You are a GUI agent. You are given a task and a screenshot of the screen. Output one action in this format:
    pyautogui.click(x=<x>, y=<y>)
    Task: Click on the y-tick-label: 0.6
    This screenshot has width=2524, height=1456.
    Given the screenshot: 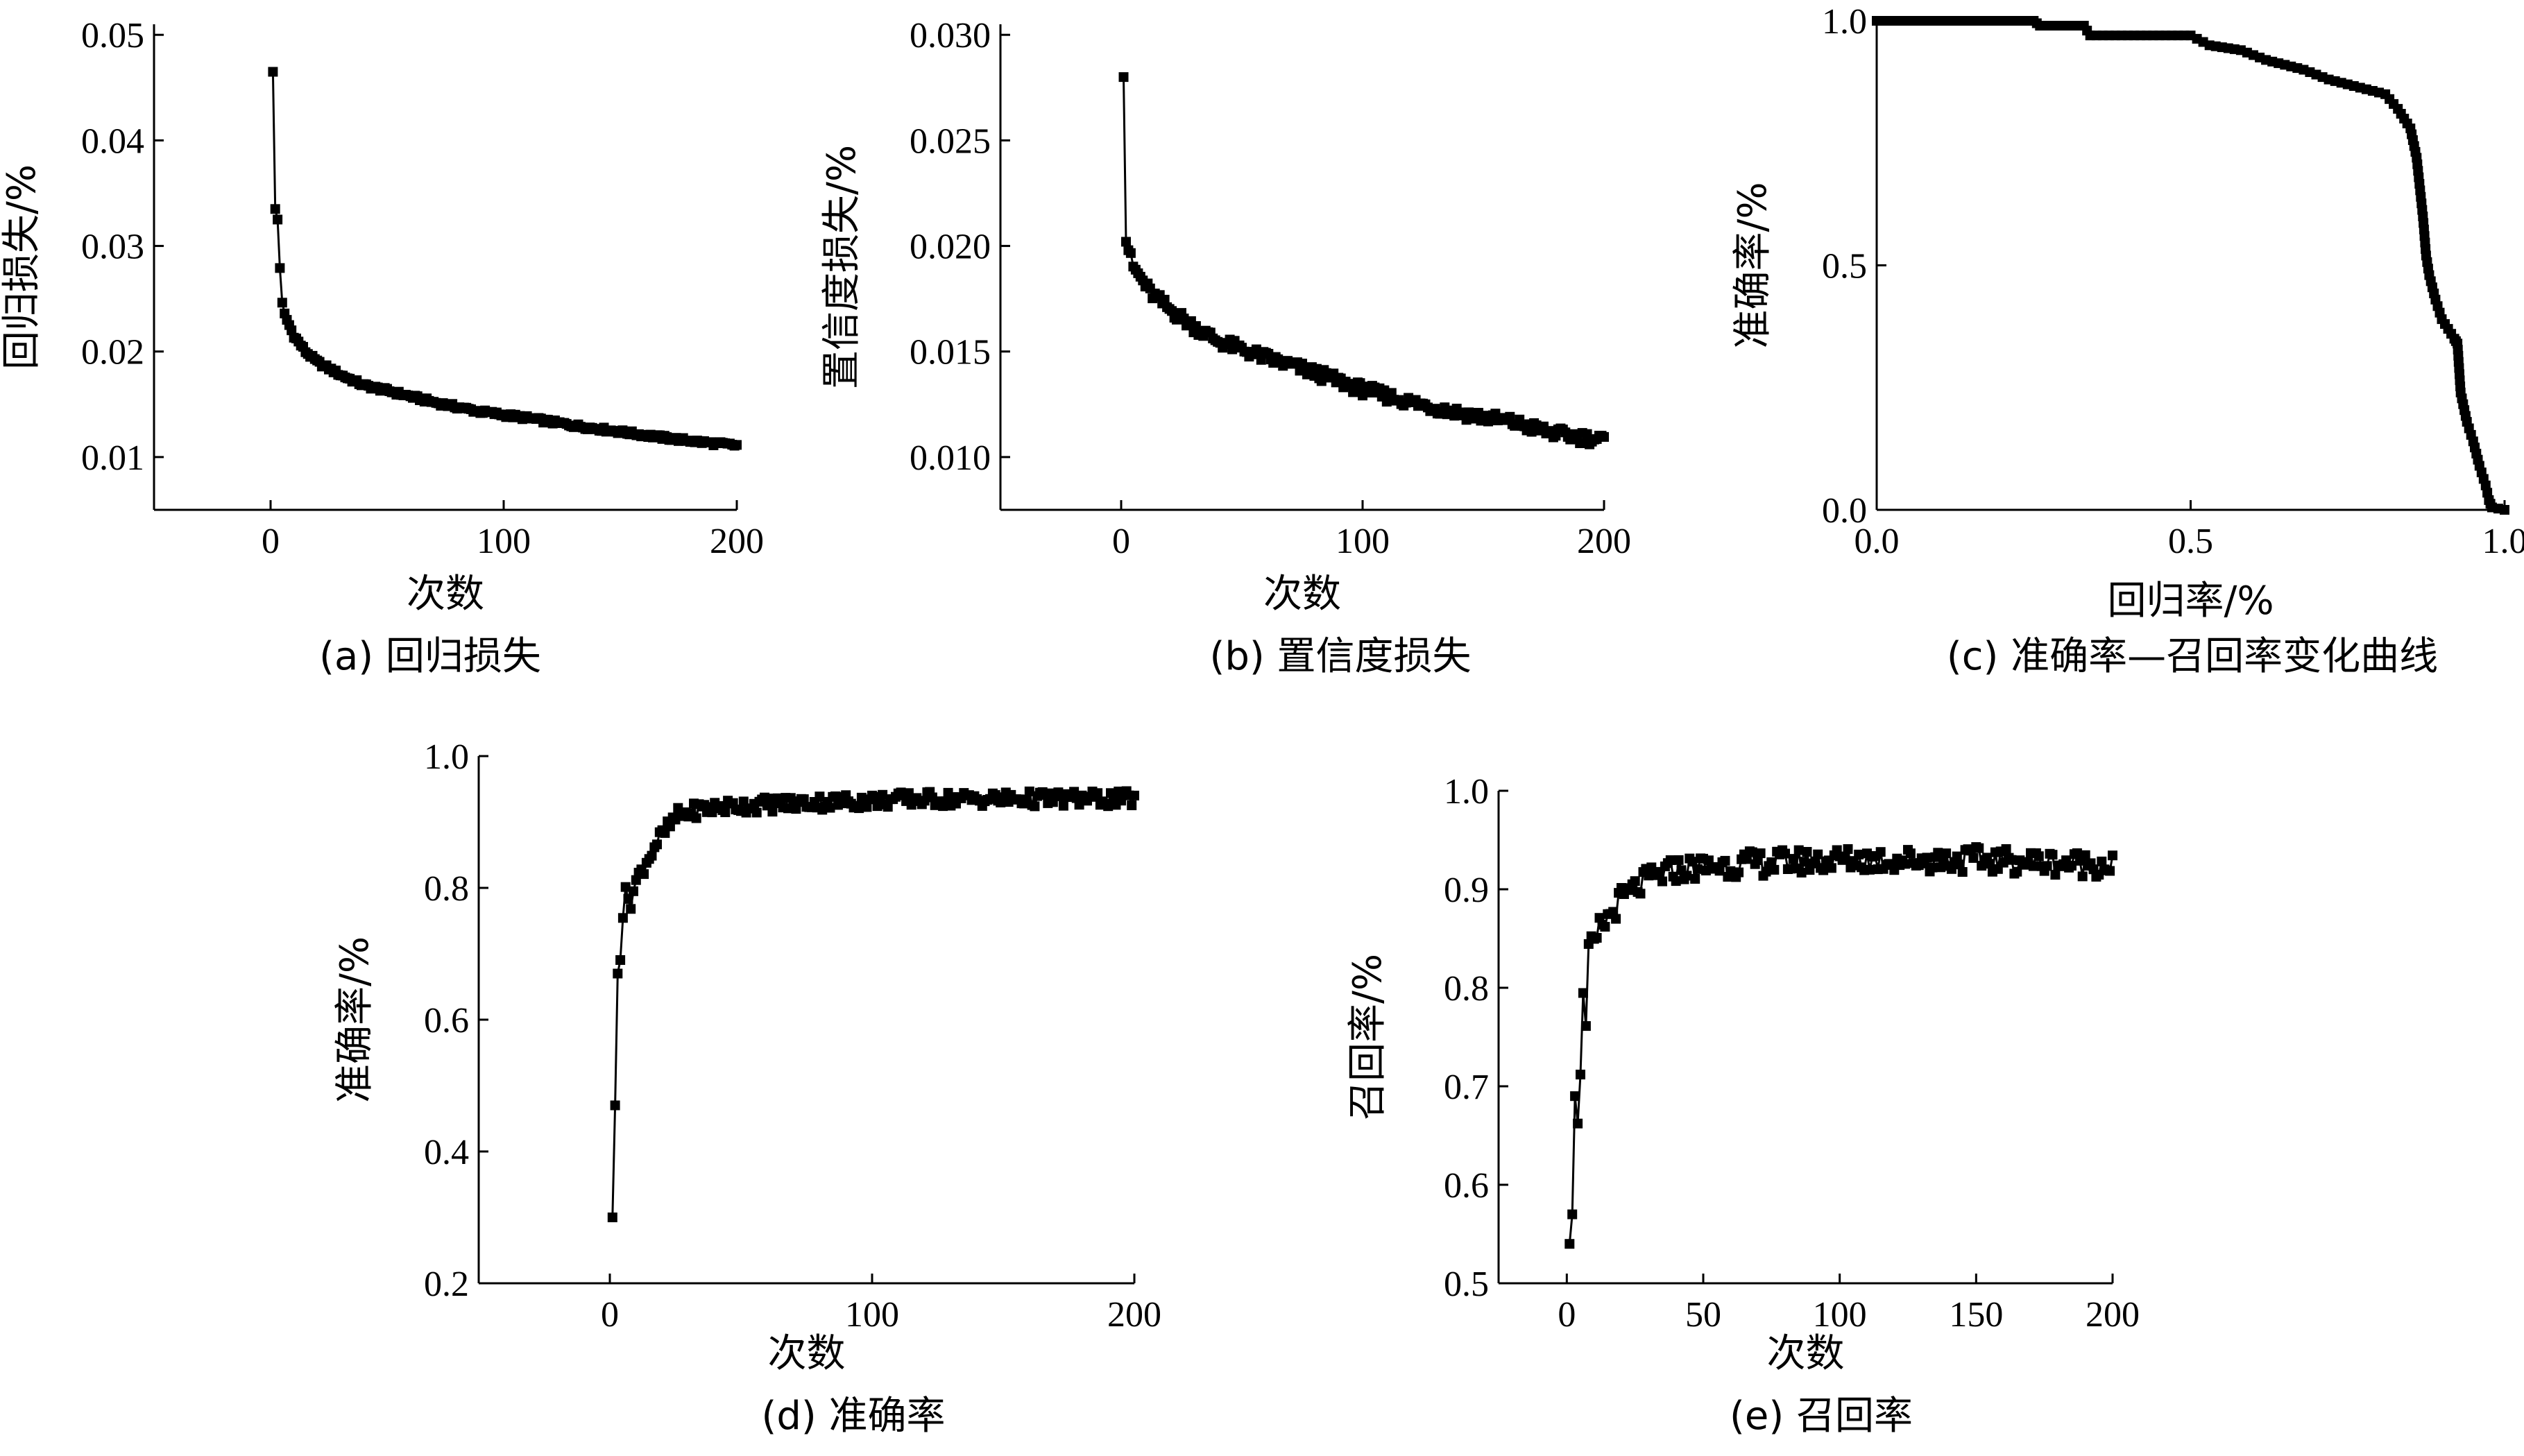 What is the action you would take?
    pyautogui.click(x=1466, y=1186)
    